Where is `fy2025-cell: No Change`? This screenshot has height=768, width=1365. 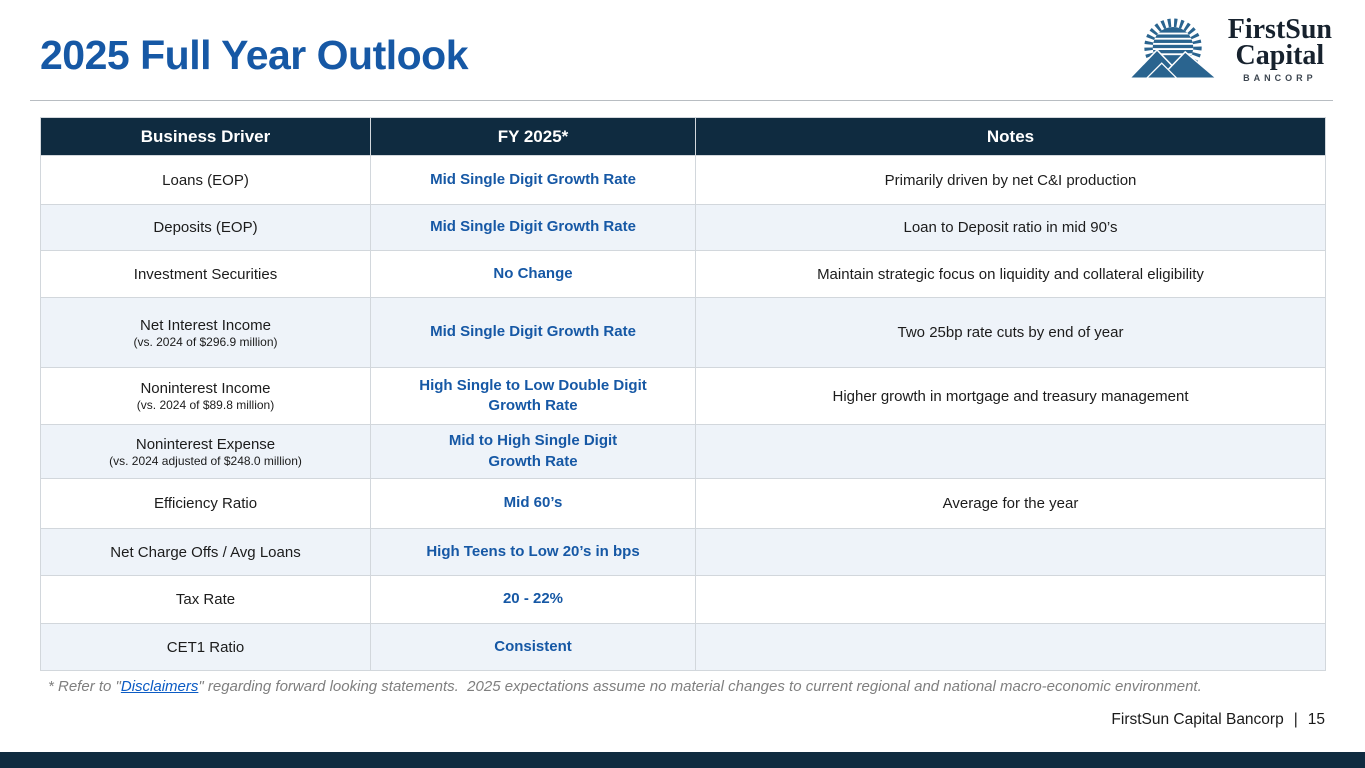 fy2025-cell: No Change is located at coordinates (533, 274).